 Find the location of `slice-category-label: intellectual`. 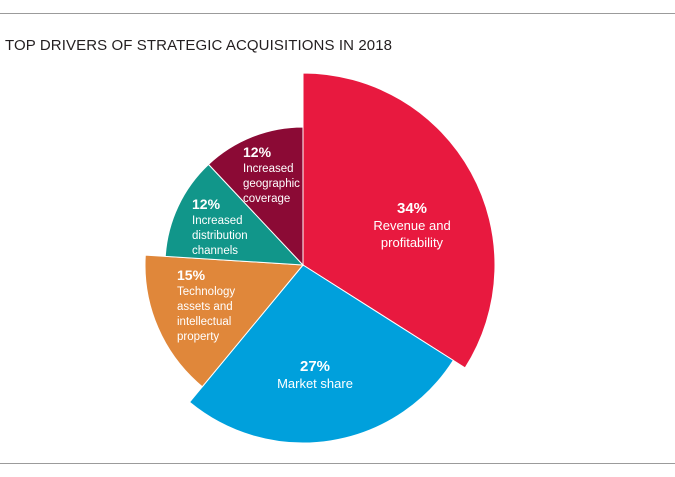

slice-category-label: intellectual is located at coordinates (204, 322).